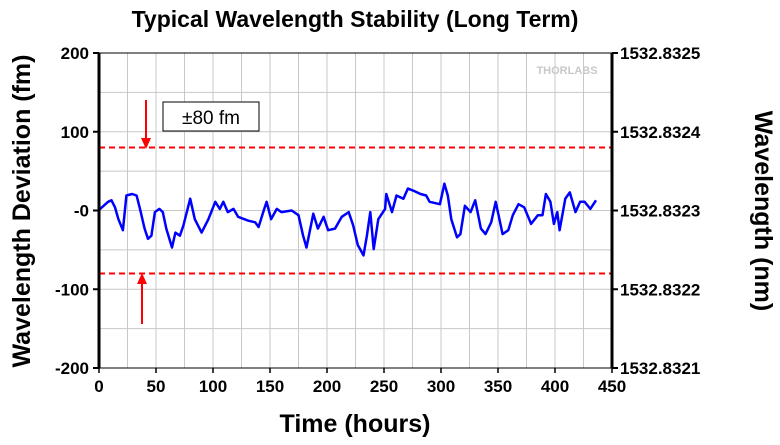  I want to click on annotation-box, so click(211, 116).